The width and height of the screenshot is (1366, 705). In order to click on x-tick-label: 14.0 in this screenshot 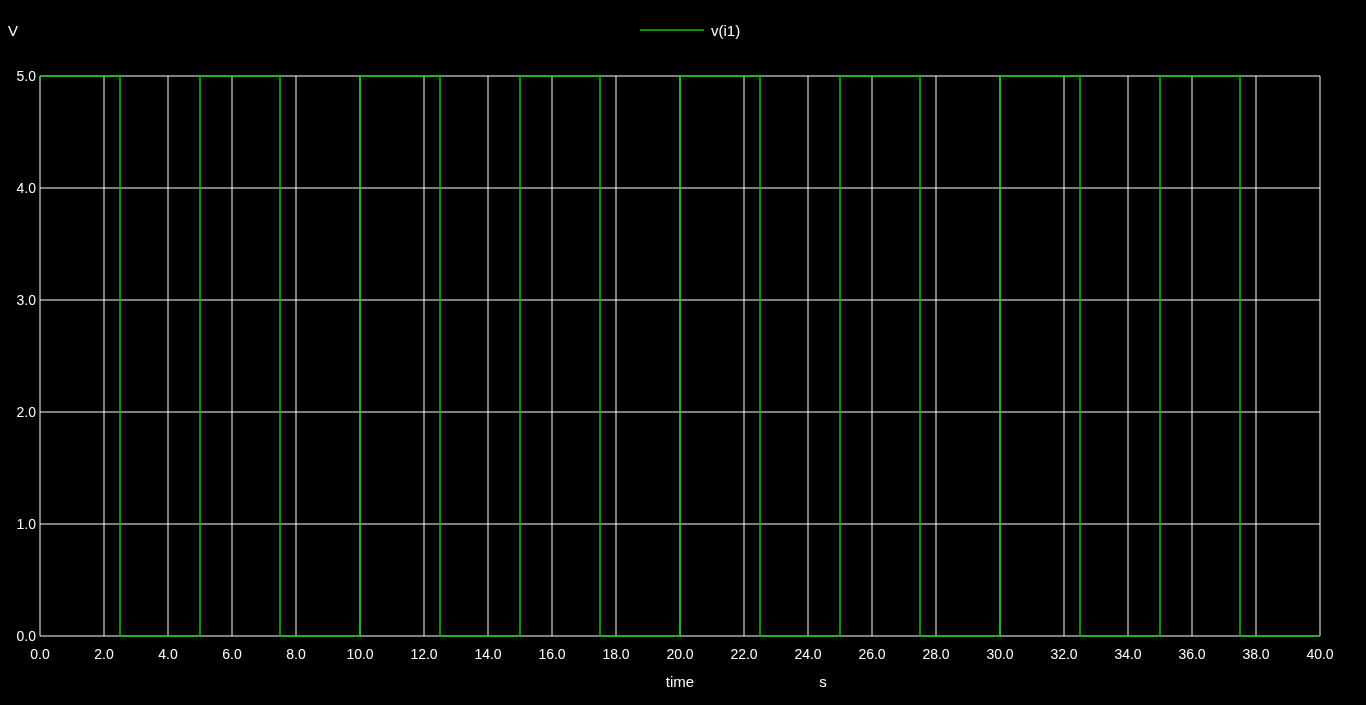, I will do `click(488, 654)`.